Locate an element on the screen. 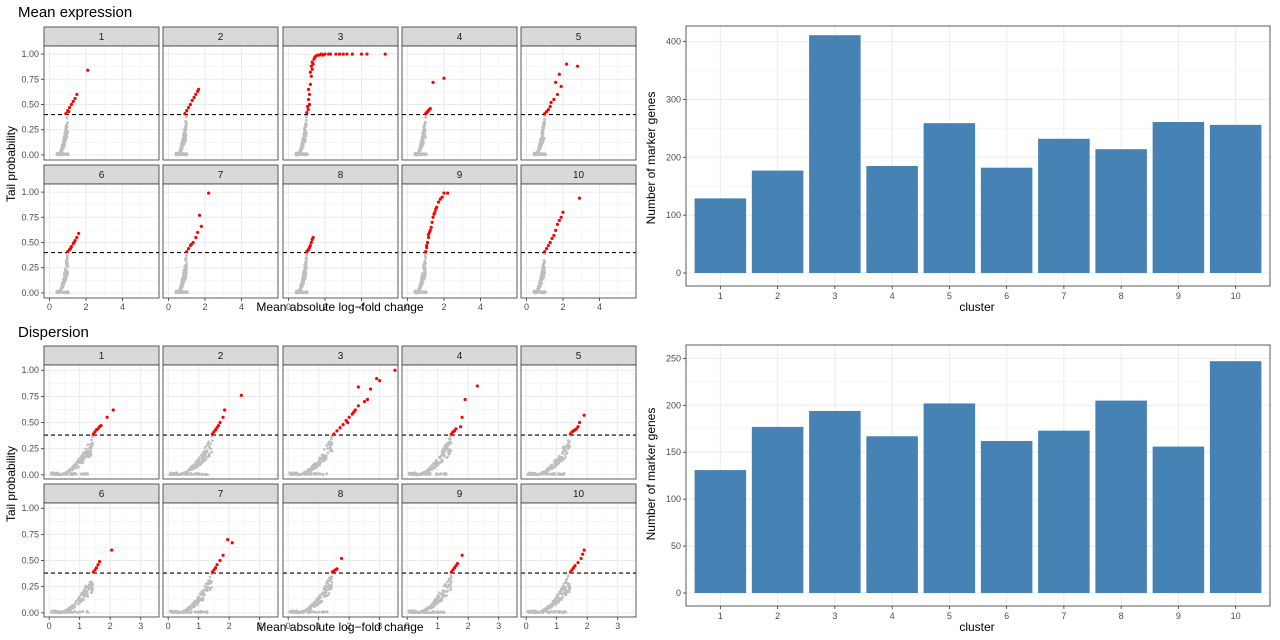  facet-strip-label: 5 is located at coordinates (579, 356).